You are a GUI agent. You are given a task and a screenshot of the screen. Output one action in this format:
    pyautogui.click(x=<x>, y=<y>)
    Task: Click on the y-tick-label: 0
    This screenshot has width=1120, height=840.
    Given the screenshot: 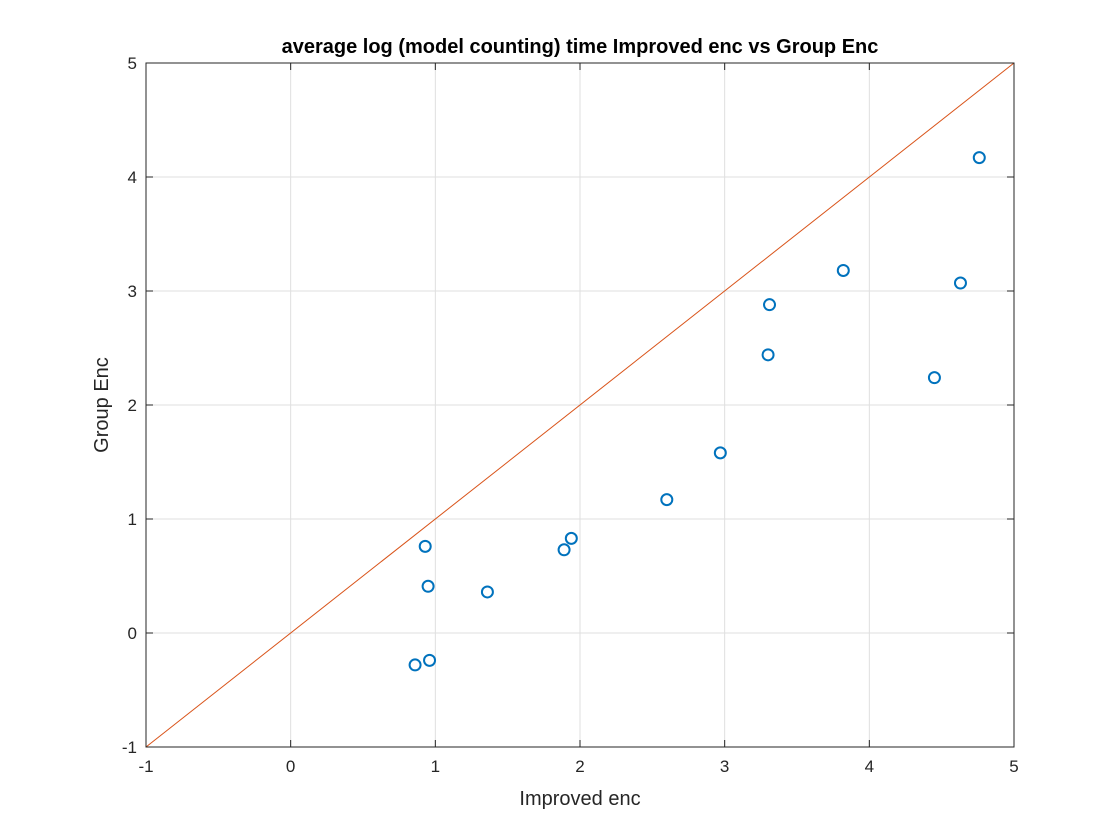 What is the action you would take?
    pyautogui.click(x=132, y=633)
    